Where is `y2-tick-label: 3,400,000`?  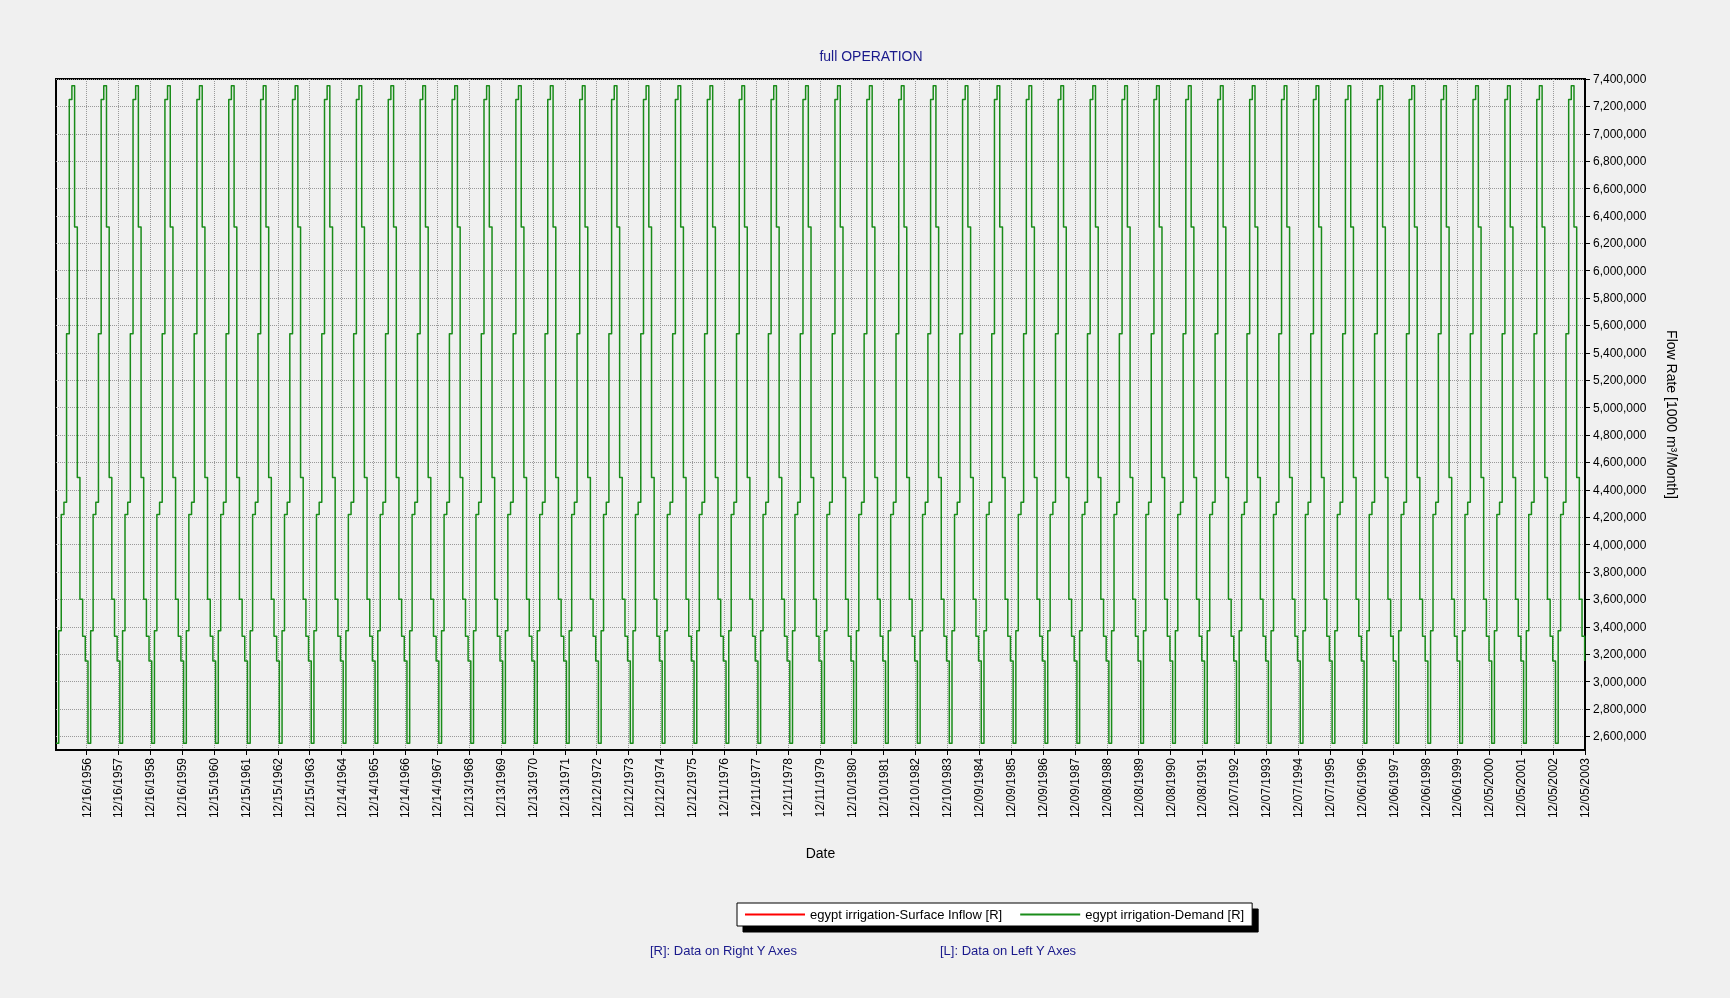
y2-tick-label: 3,400,000 is located at coordinates (1620, 626).